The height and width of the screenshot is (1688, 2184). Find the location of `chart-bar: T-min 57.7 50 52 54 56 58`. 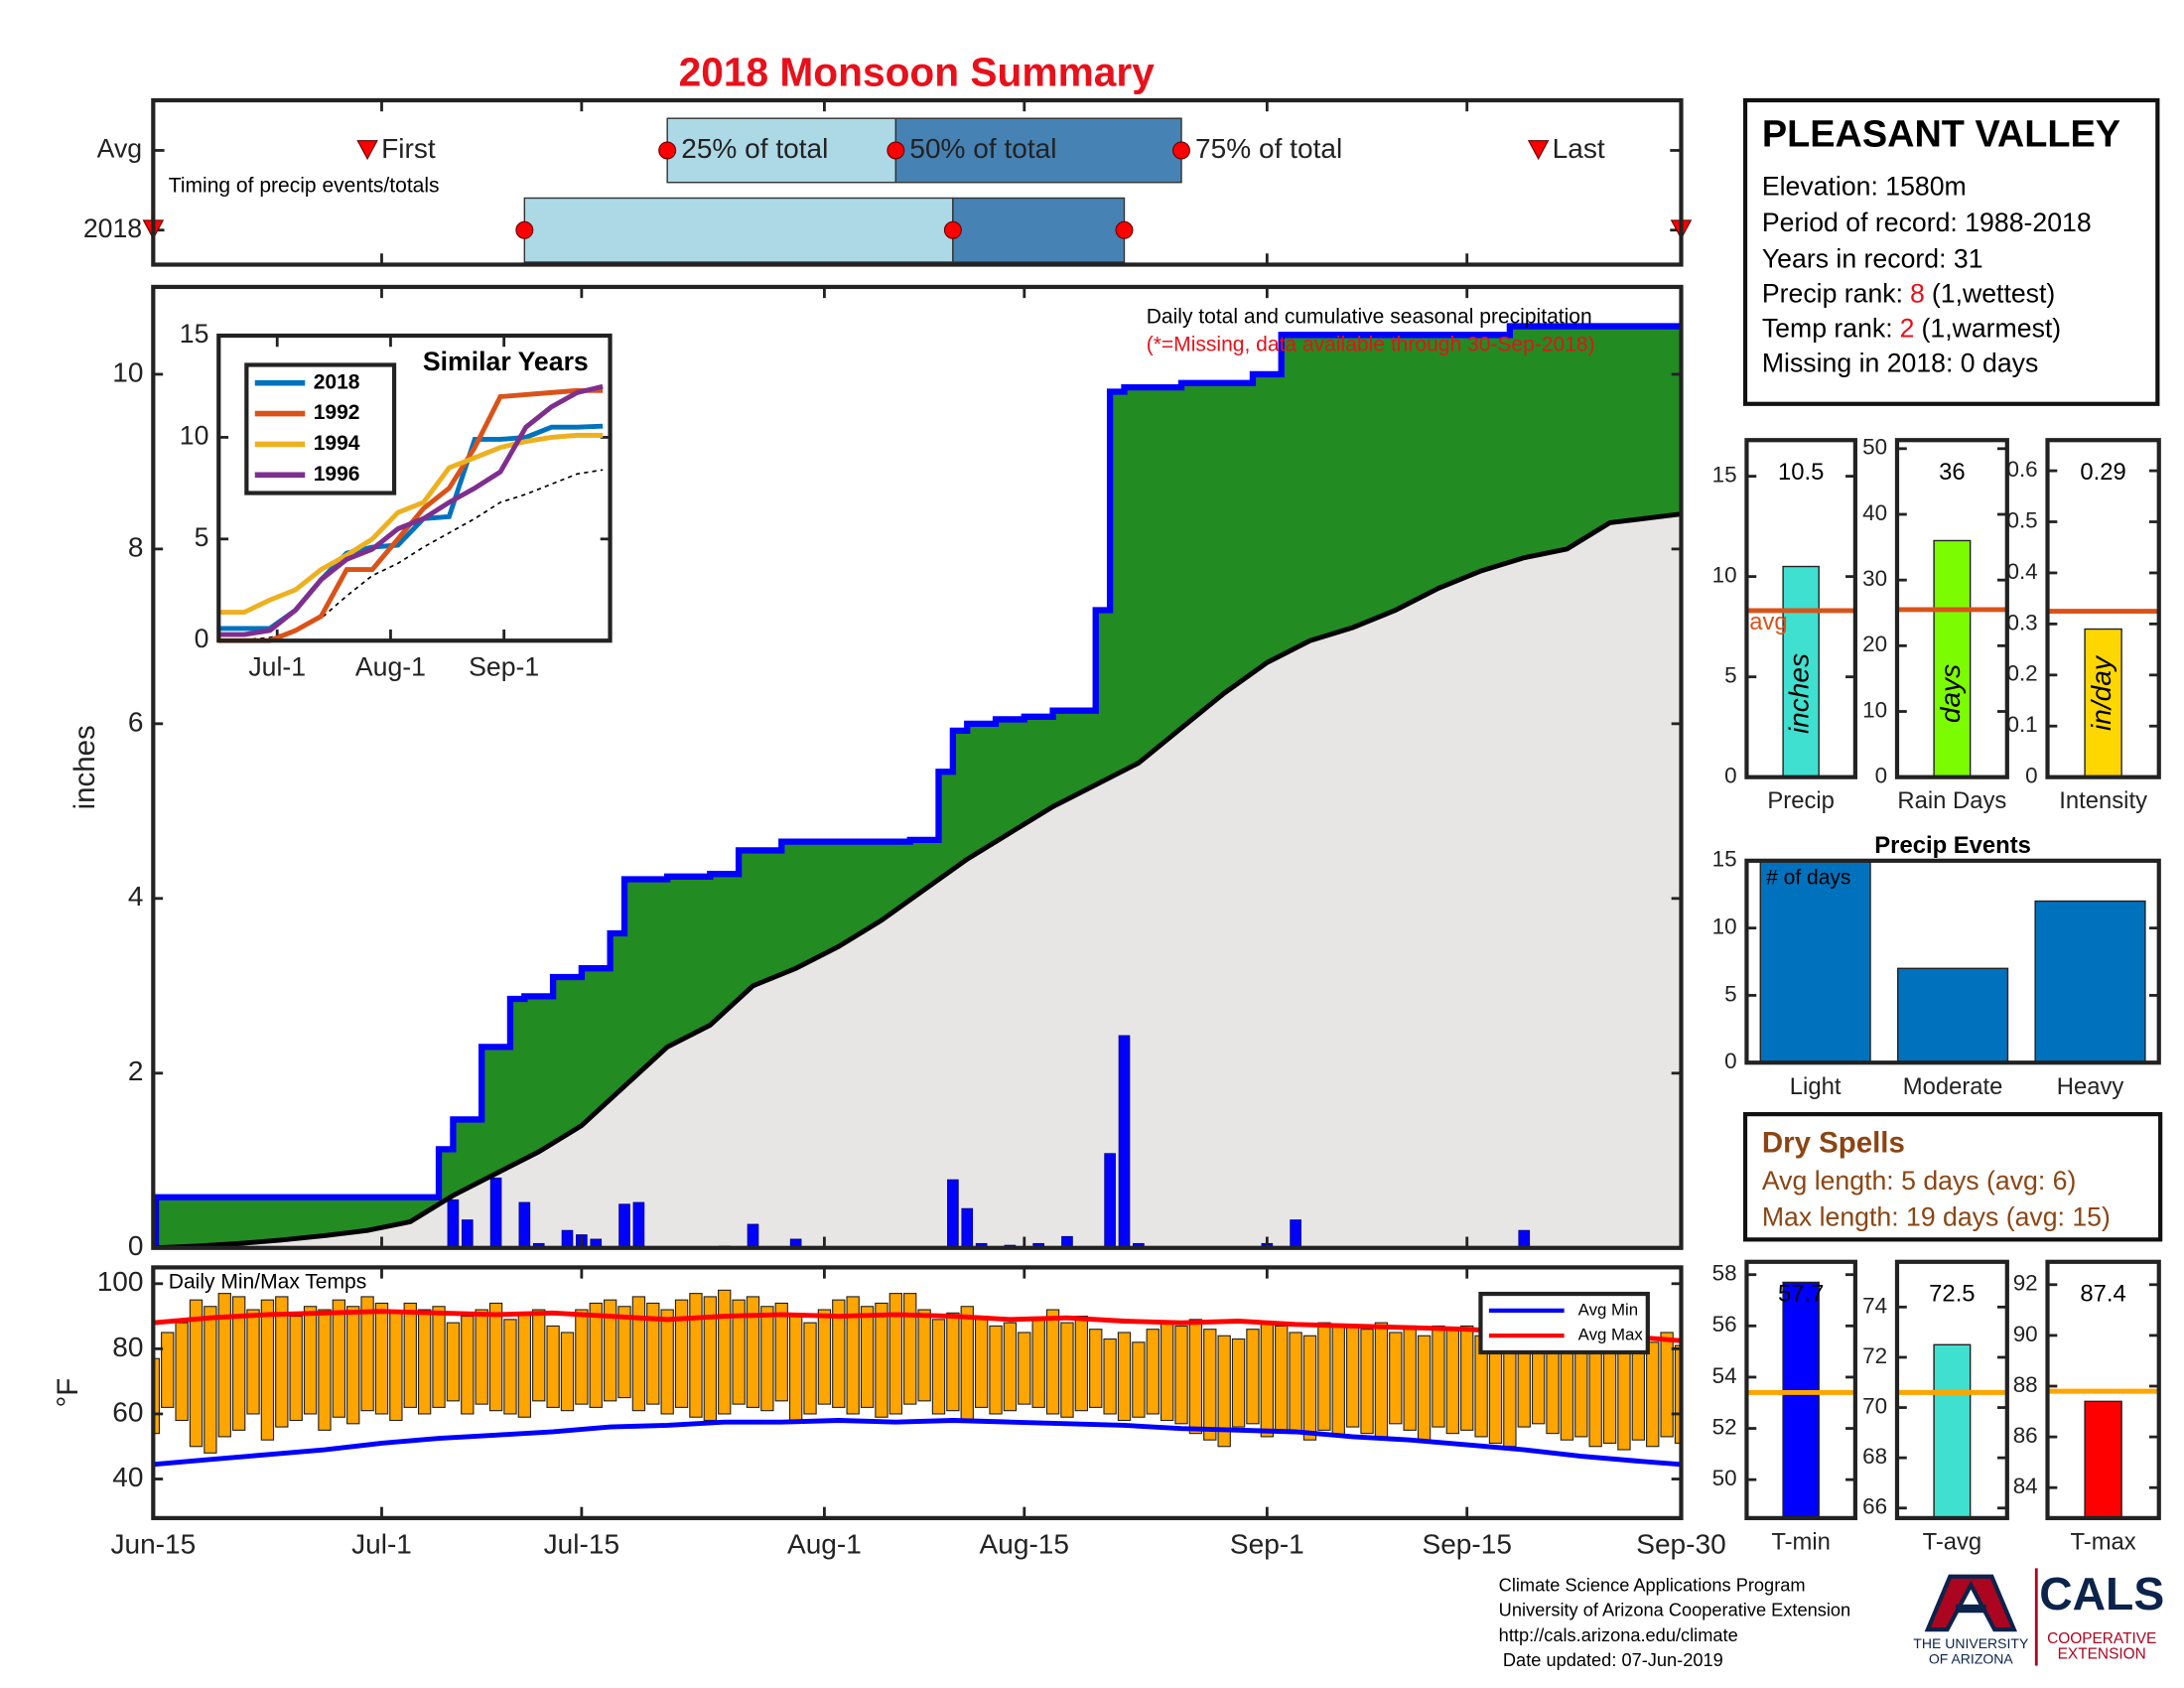

chart-bar: T-min 57.7 50 52 54 56 58 is located at coordinates (1784, 1407).